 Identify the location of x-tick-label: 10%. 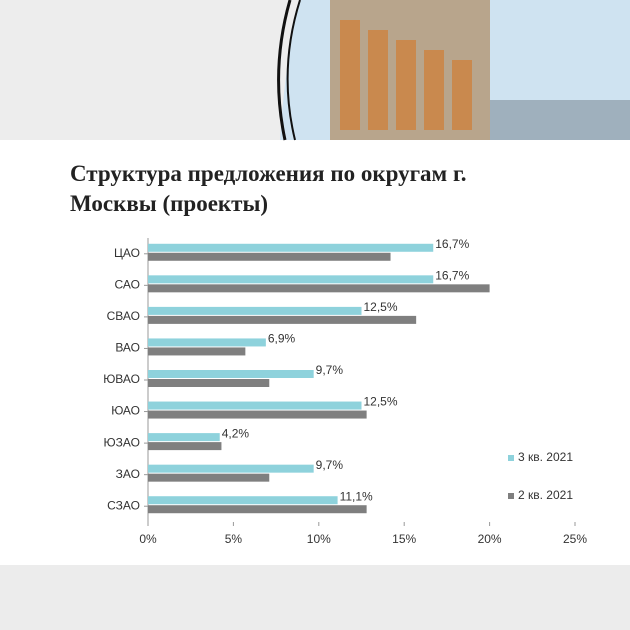
(319, 539).